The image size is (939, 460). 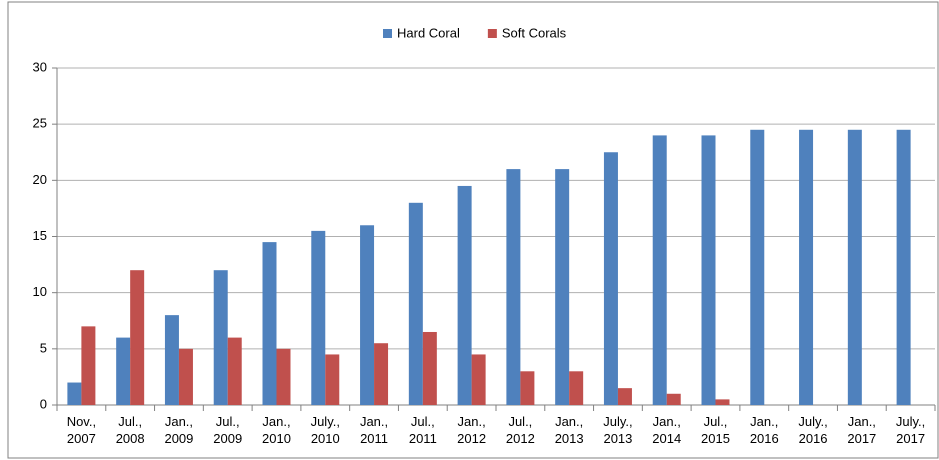 I want to click on x-tick-label: Jul., 2015, so click(x=715, y=430).